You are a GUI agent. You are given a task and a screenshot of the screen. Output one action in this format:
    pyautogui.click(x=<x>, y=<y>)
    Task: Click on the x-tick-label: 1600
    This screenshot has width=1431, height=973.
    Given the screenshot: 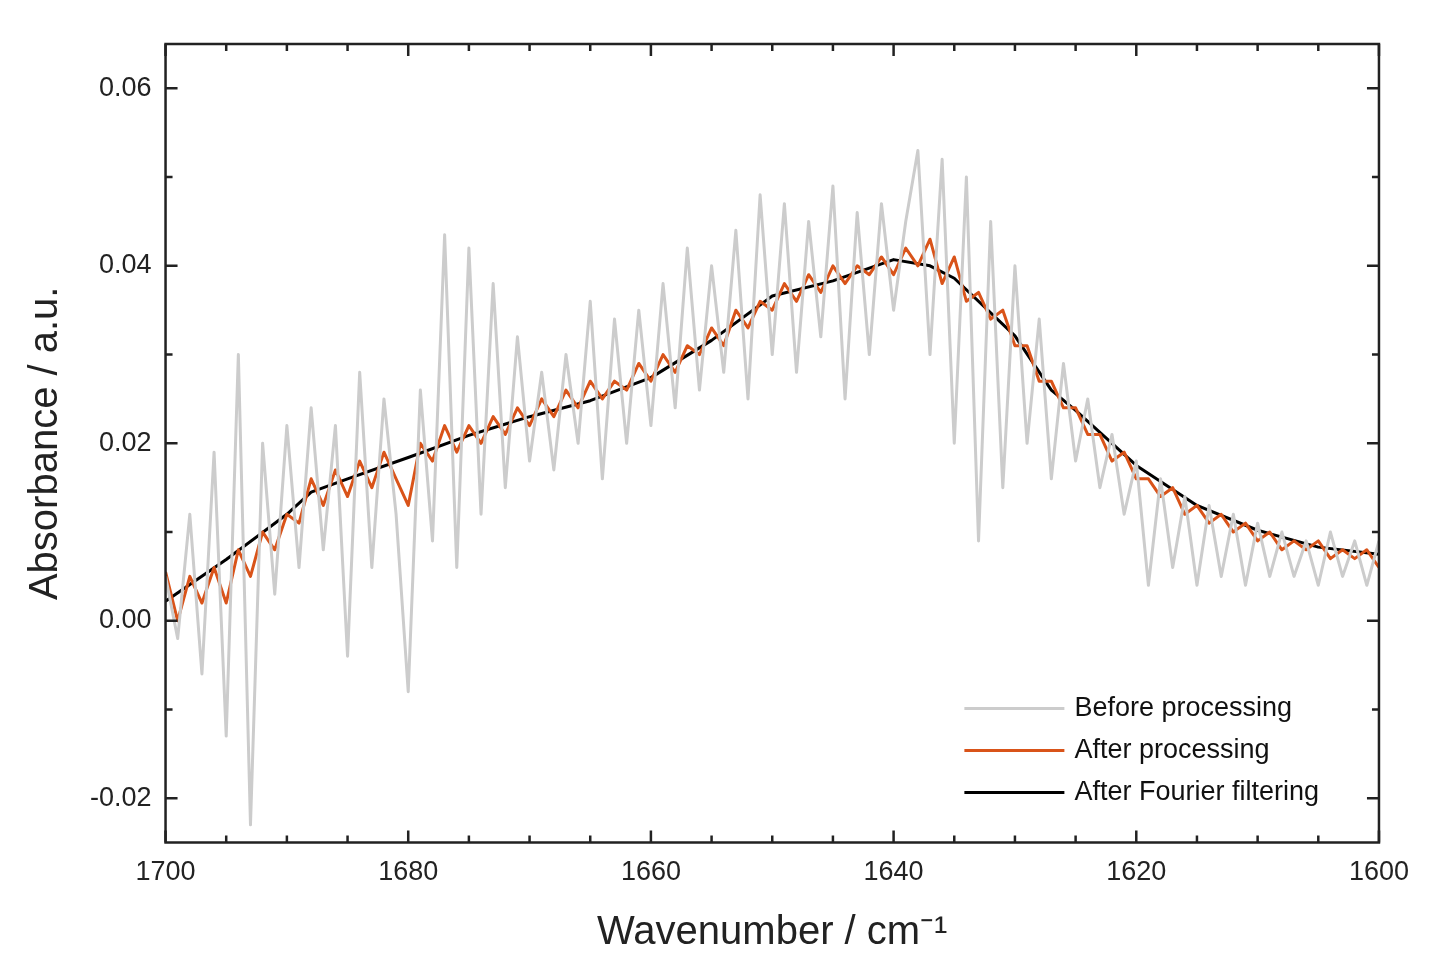 What is the action you would take?
    pyautogui.click(x=1379, y=871)
    